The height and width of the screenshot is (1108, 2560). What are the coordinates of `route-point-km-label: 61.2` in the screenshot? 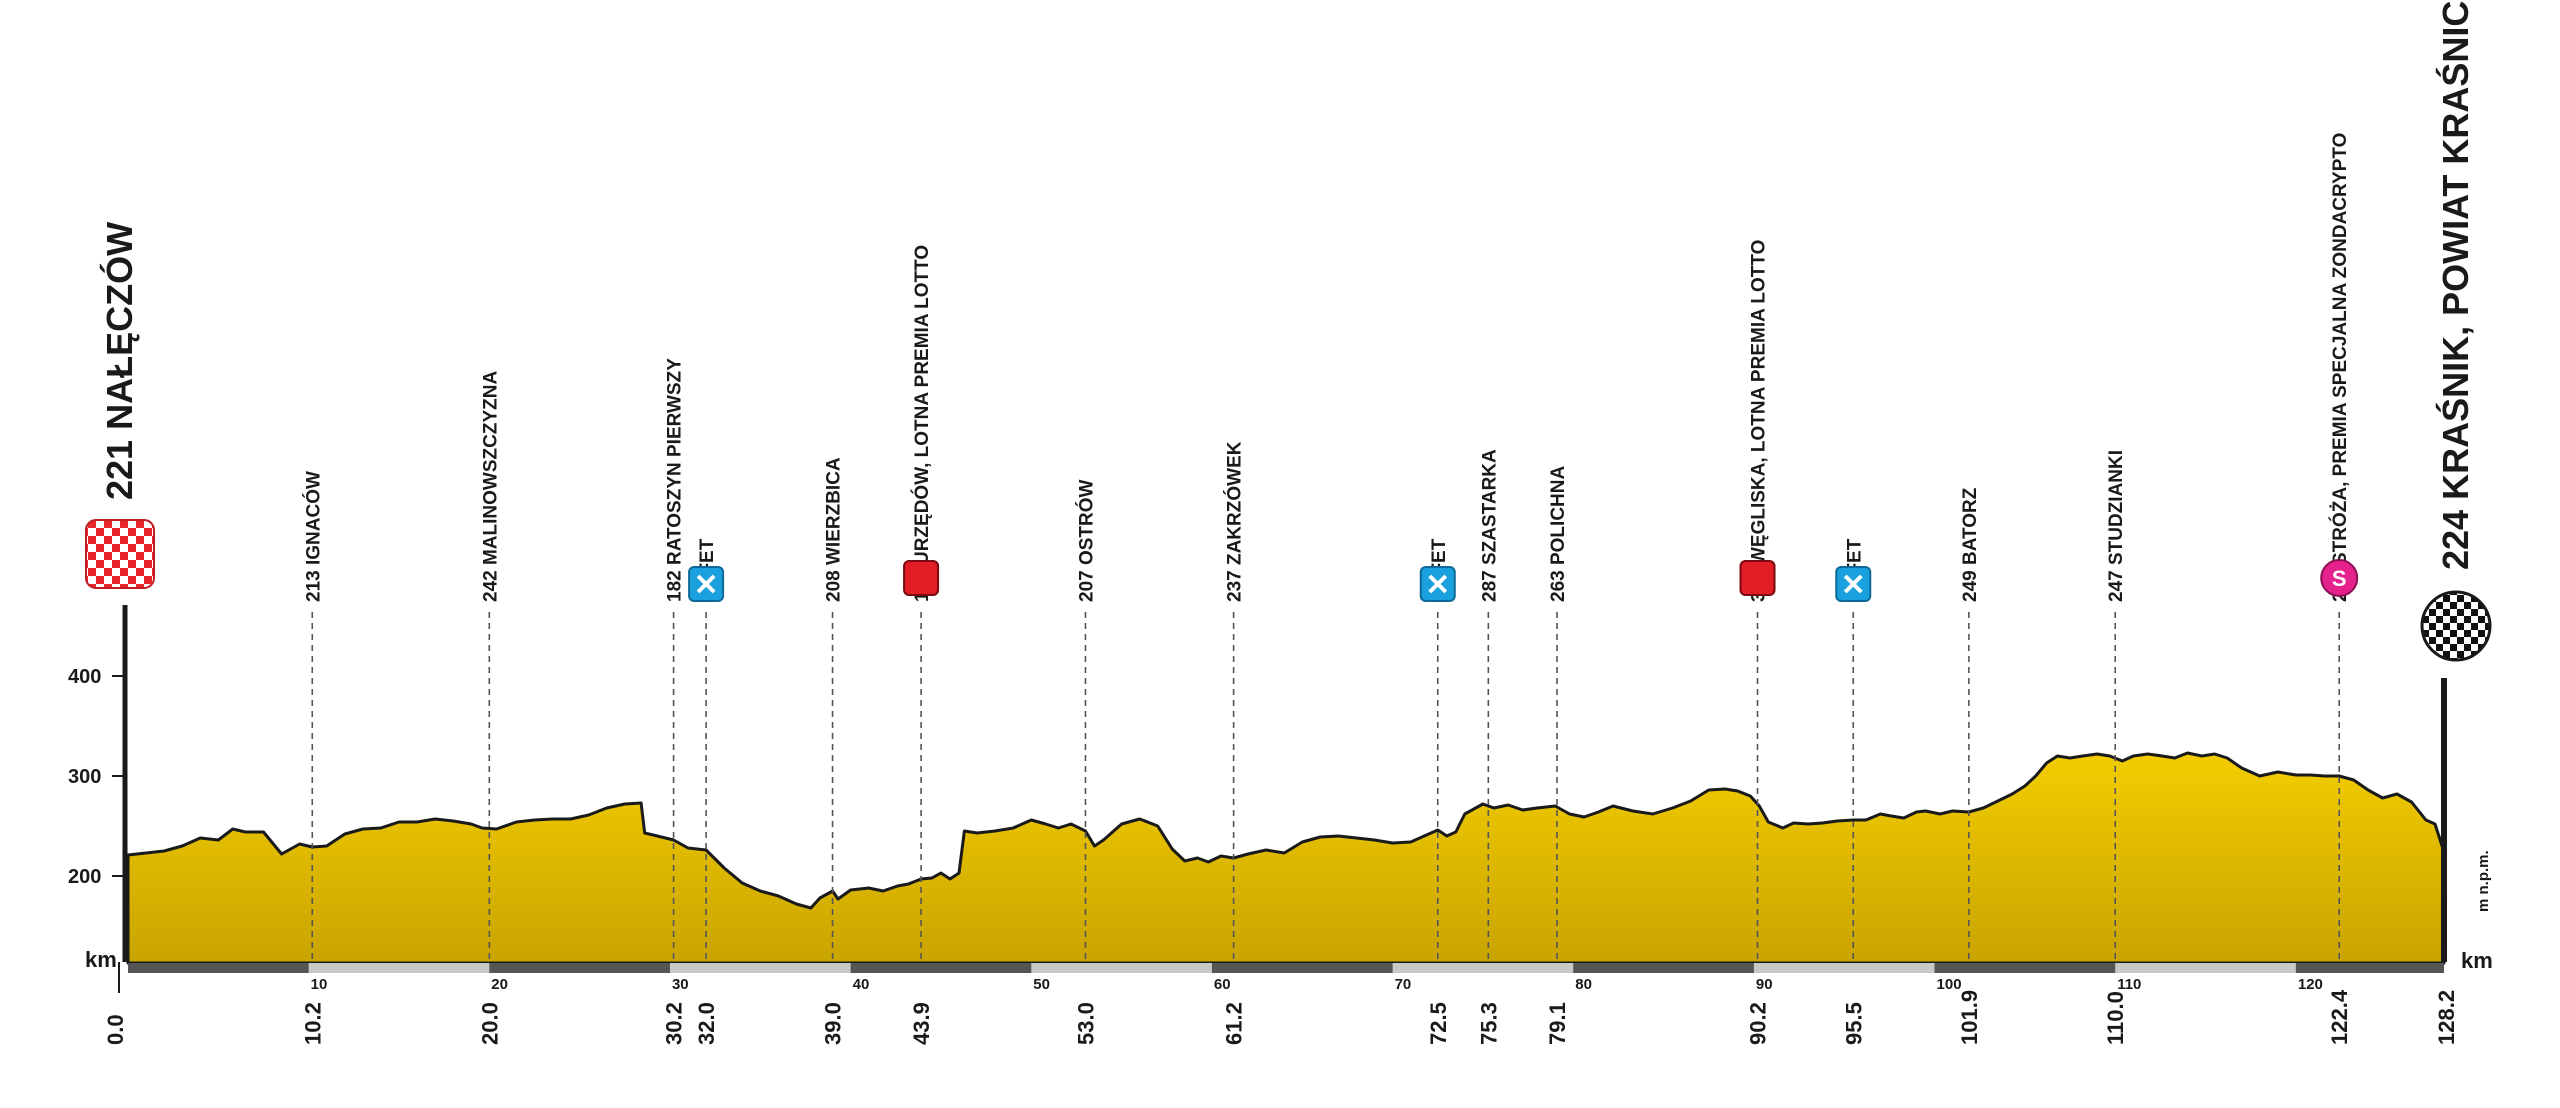 It's located at (1234, 1023).